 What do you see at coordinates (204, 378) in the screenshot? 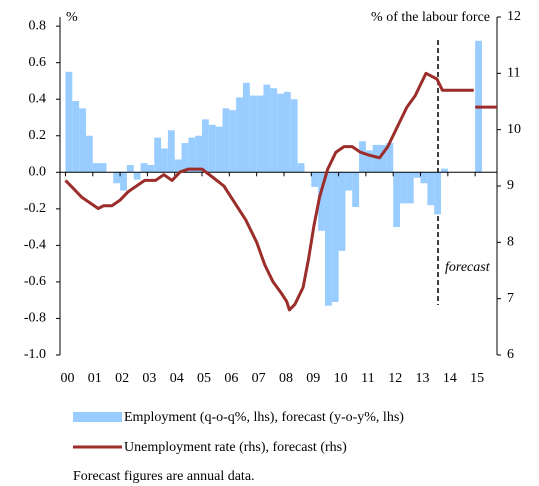
I see `x-tick-label: 05` at bounding box center [204, 378].